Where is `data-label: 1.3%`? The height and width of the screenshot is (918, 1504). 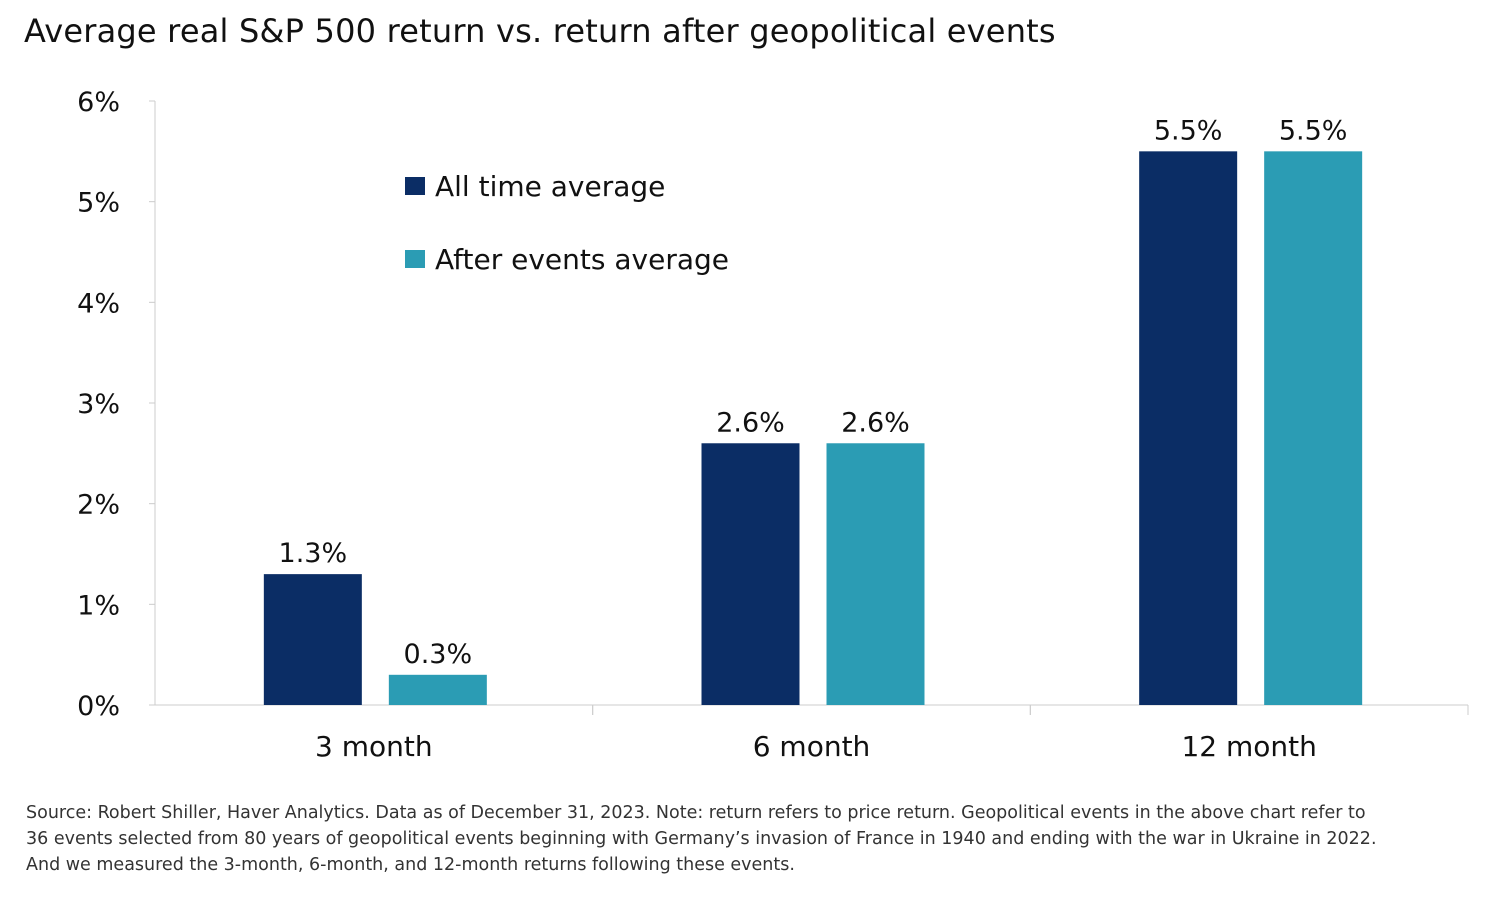
data-label: 1.3% is located at coordinates (313, 553).